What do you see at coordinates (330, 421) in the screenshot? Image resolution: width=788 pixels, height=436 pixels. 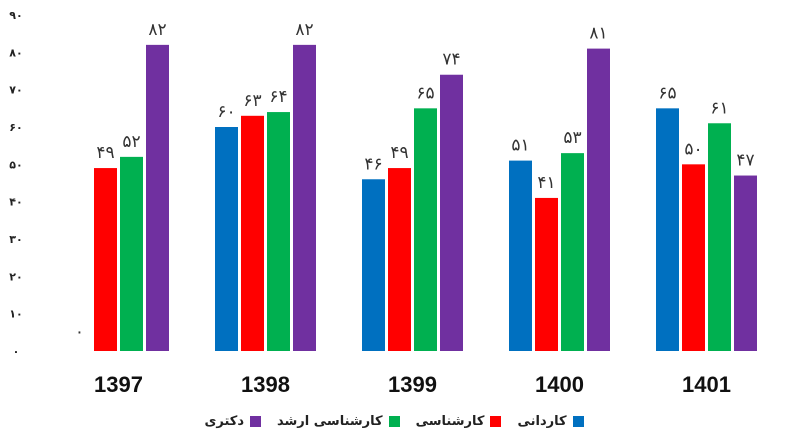 I see `legend-label: کارشناسی ارشد` at bounding box center [330, 421].